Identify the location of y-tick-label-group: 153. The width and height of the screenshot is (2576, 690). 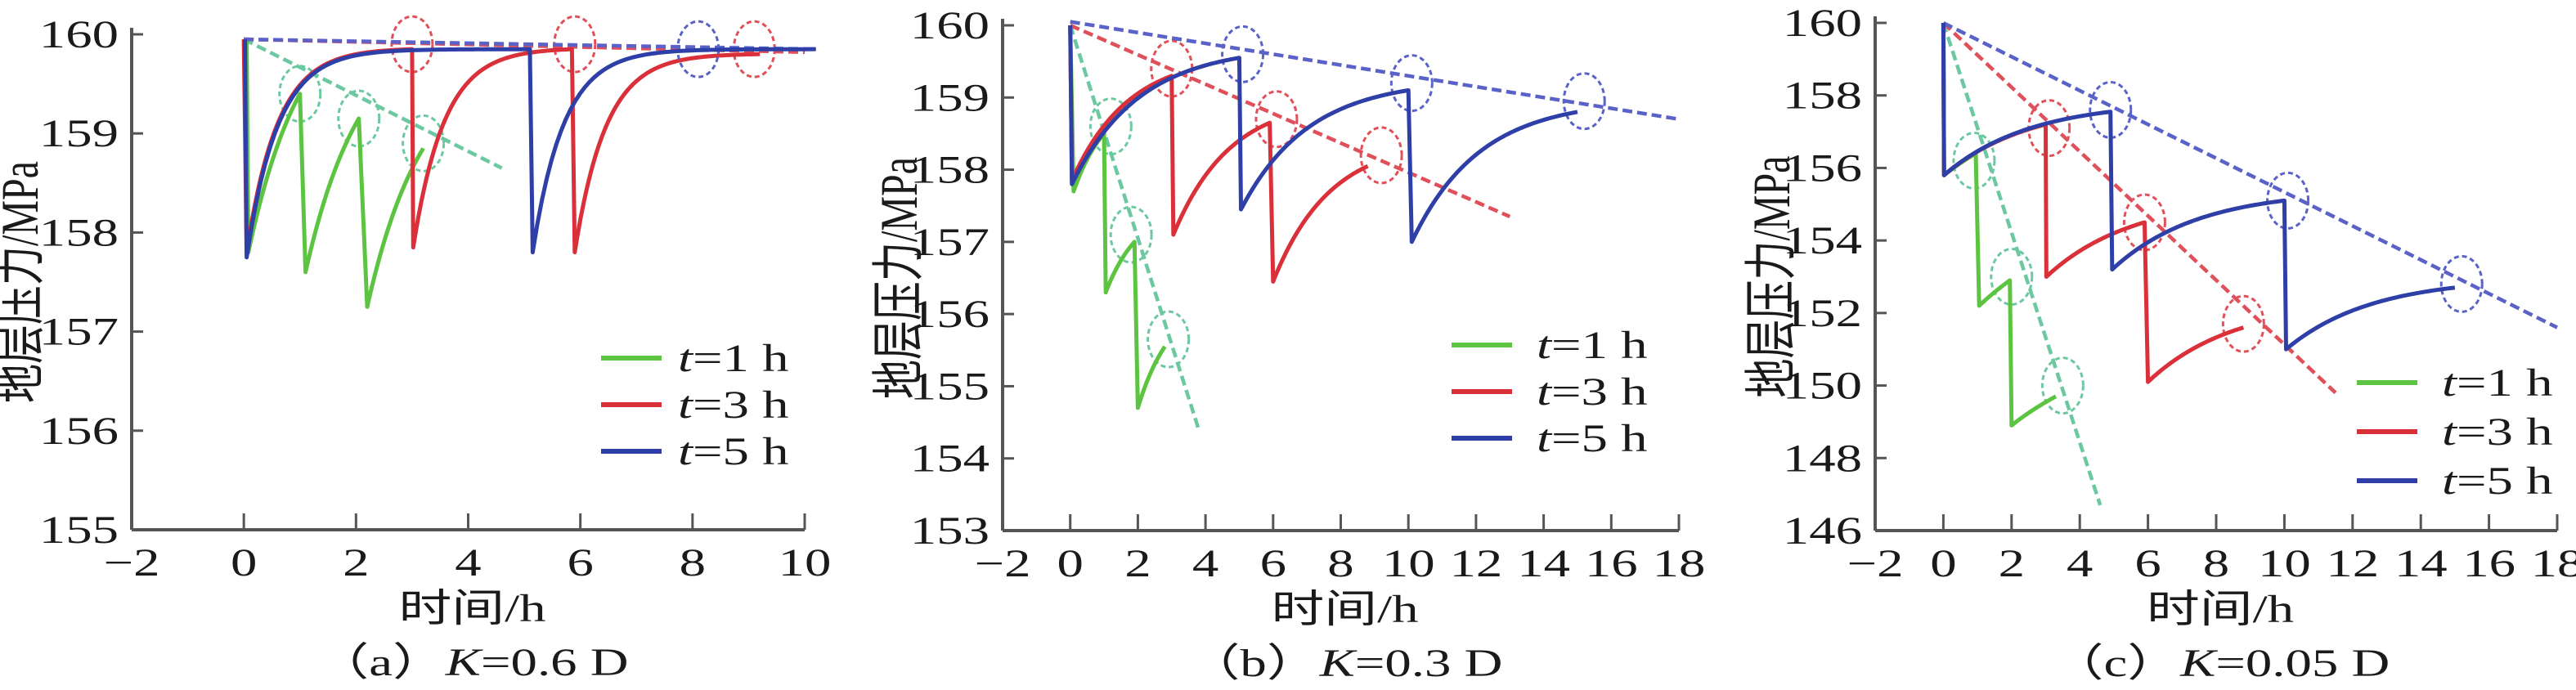
(950, 531).